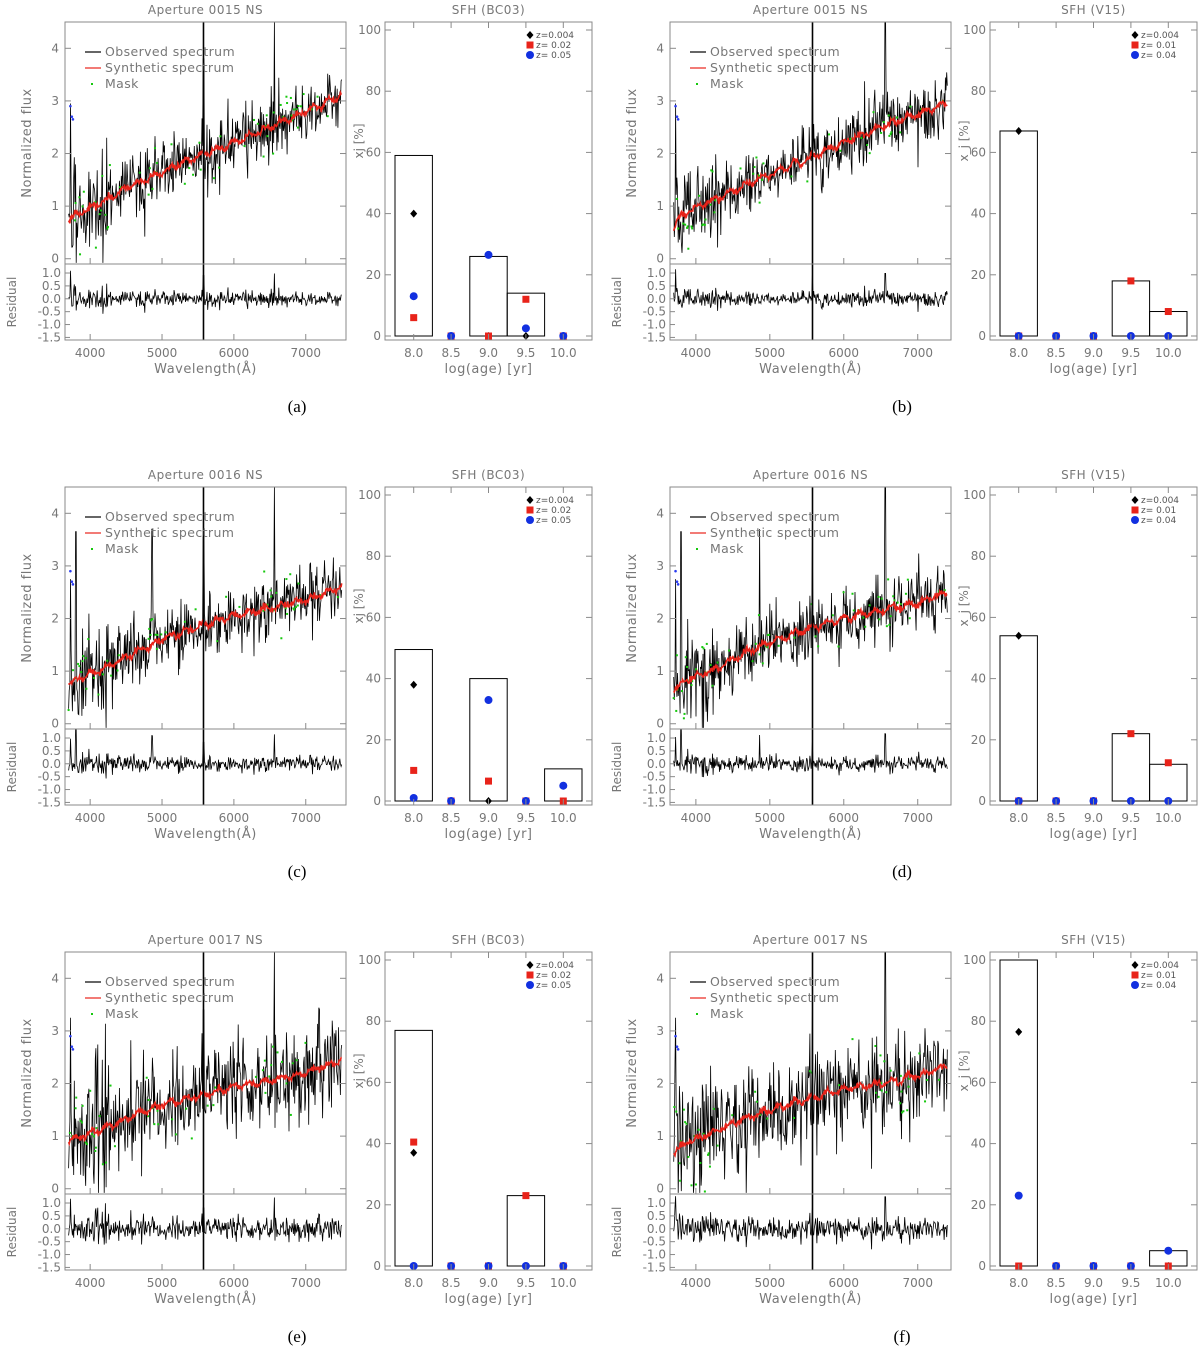 Image resolution: width=1200 pixels, height=1351 pixels. Describe the element at coordinates (810, 940) in the screenshot. I see `spectrum-title: Aperture 0017 NS` at that location.